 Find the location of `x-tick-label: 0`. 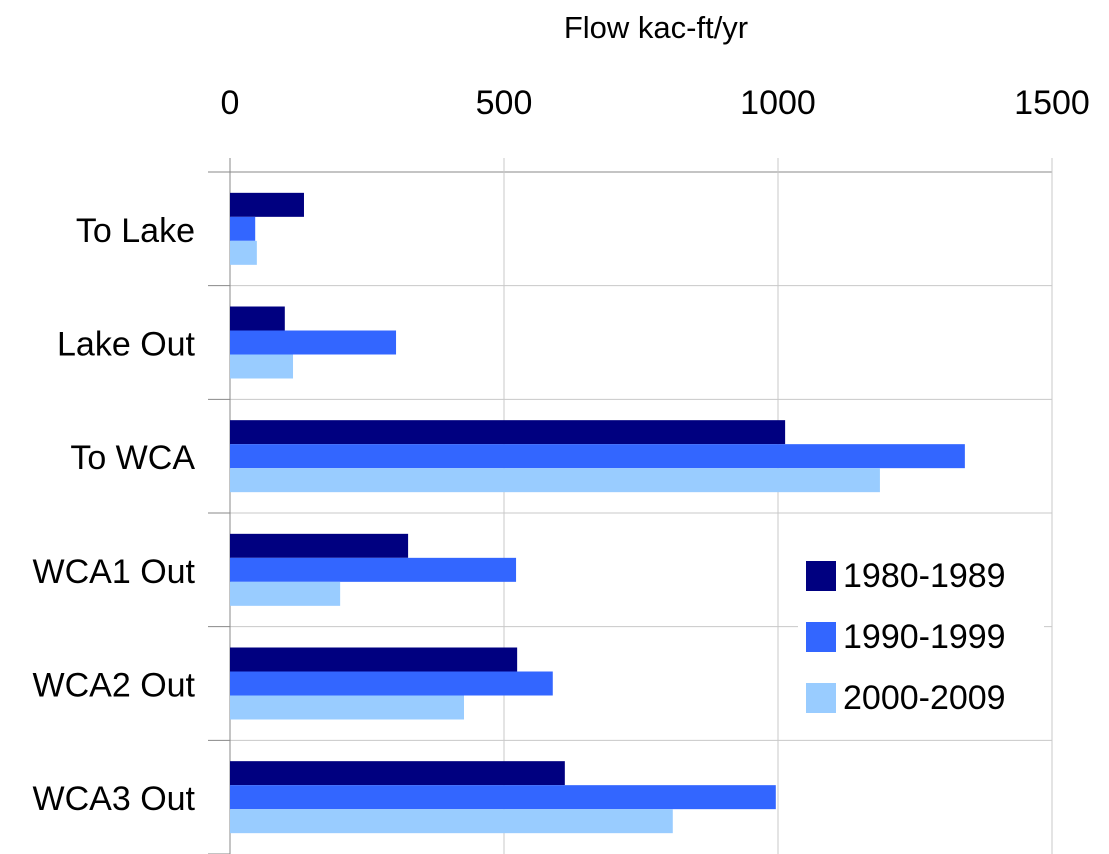

x-tick-label: 0 is located at coordinates (230, 103).